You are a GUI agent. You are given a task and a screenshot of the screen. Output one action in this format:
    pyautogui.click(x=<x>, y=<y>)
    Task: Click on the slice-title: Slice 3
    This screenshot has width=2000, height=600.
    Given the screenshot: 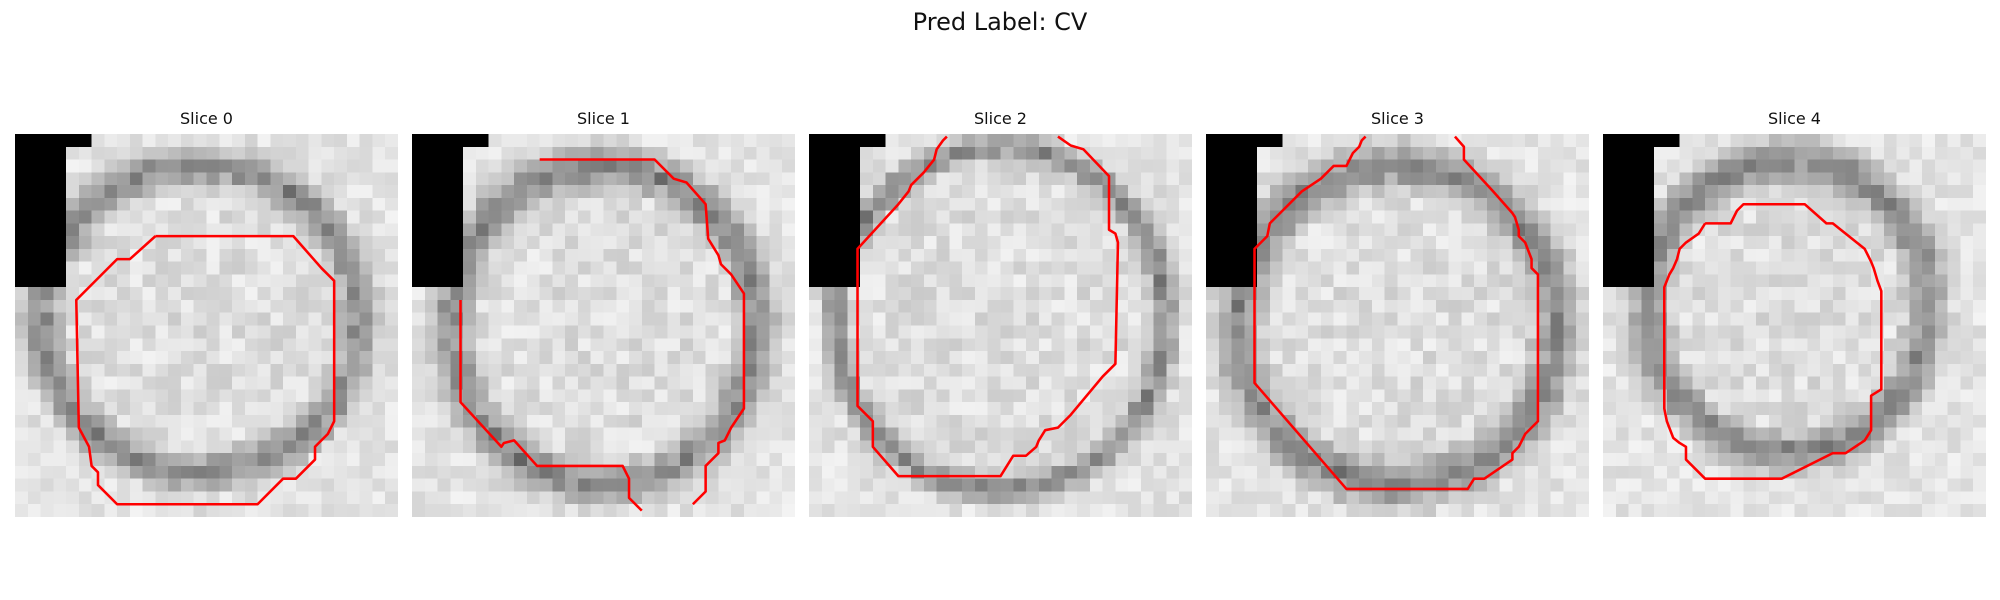 What is the action you would take?
    pyautogui.click(x=1397, y=118)
    